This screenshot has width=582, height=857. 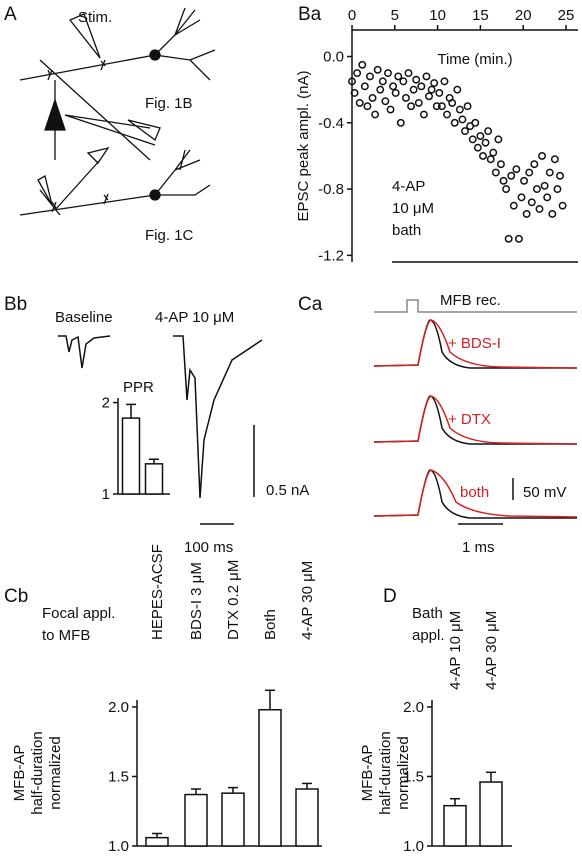 I want to click on annotation: 4-AP, so click(x=408, y=186).